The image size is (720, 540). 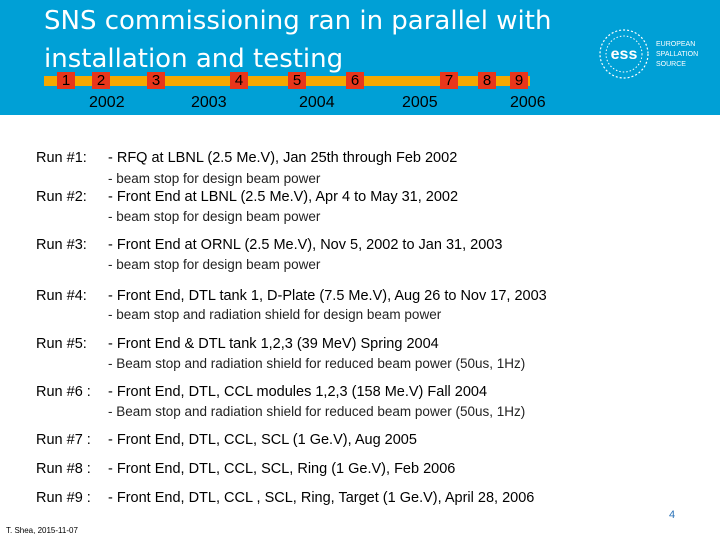 What do you see at coordinates (156, 80) in the screenshot?
I see `timeline-marker: 3` at bounding box center [156, 80].